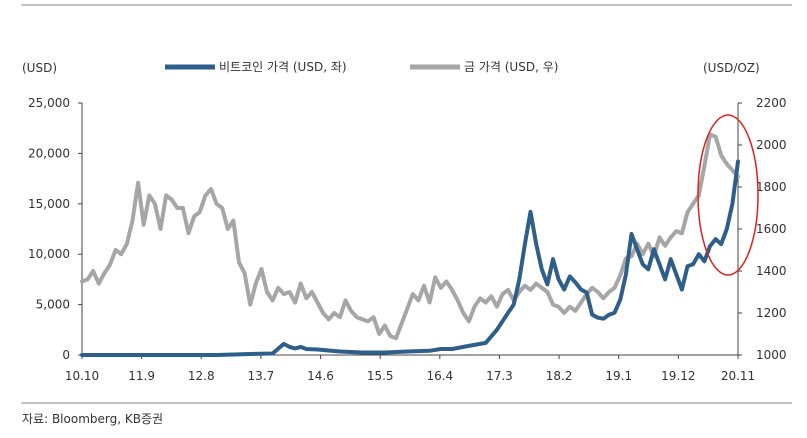 This screenshot has height=438, width=807. Describe the element at coordinates (678, 376) in the screenshot. I see `x-tick-label: 19.12` at that location.